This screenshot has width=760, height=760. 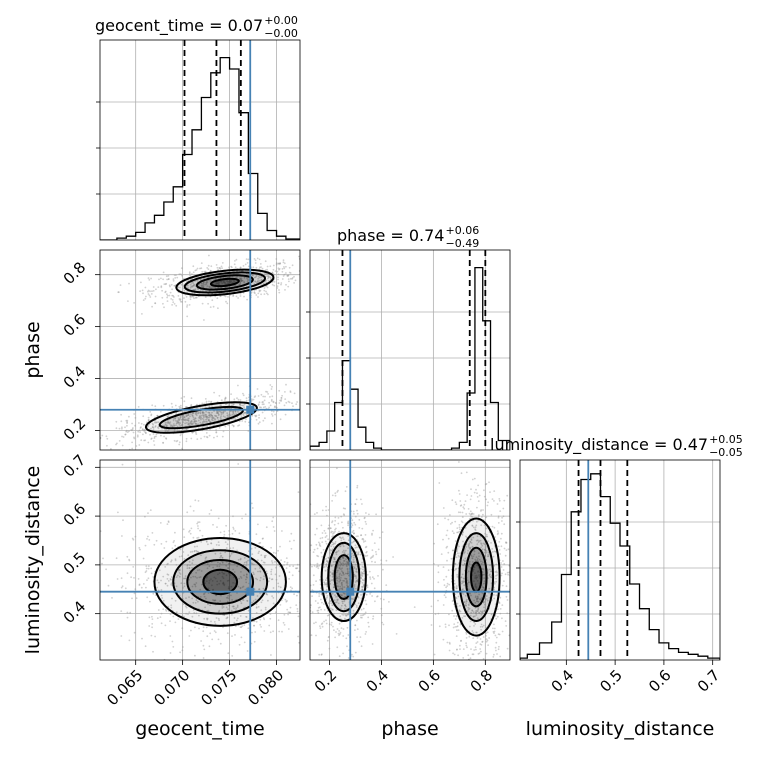 What do you see at coordinates (326, 681) in the screenshot?
I see `x-tick-label-phase: 0.2` at bounding box center [326, 681].